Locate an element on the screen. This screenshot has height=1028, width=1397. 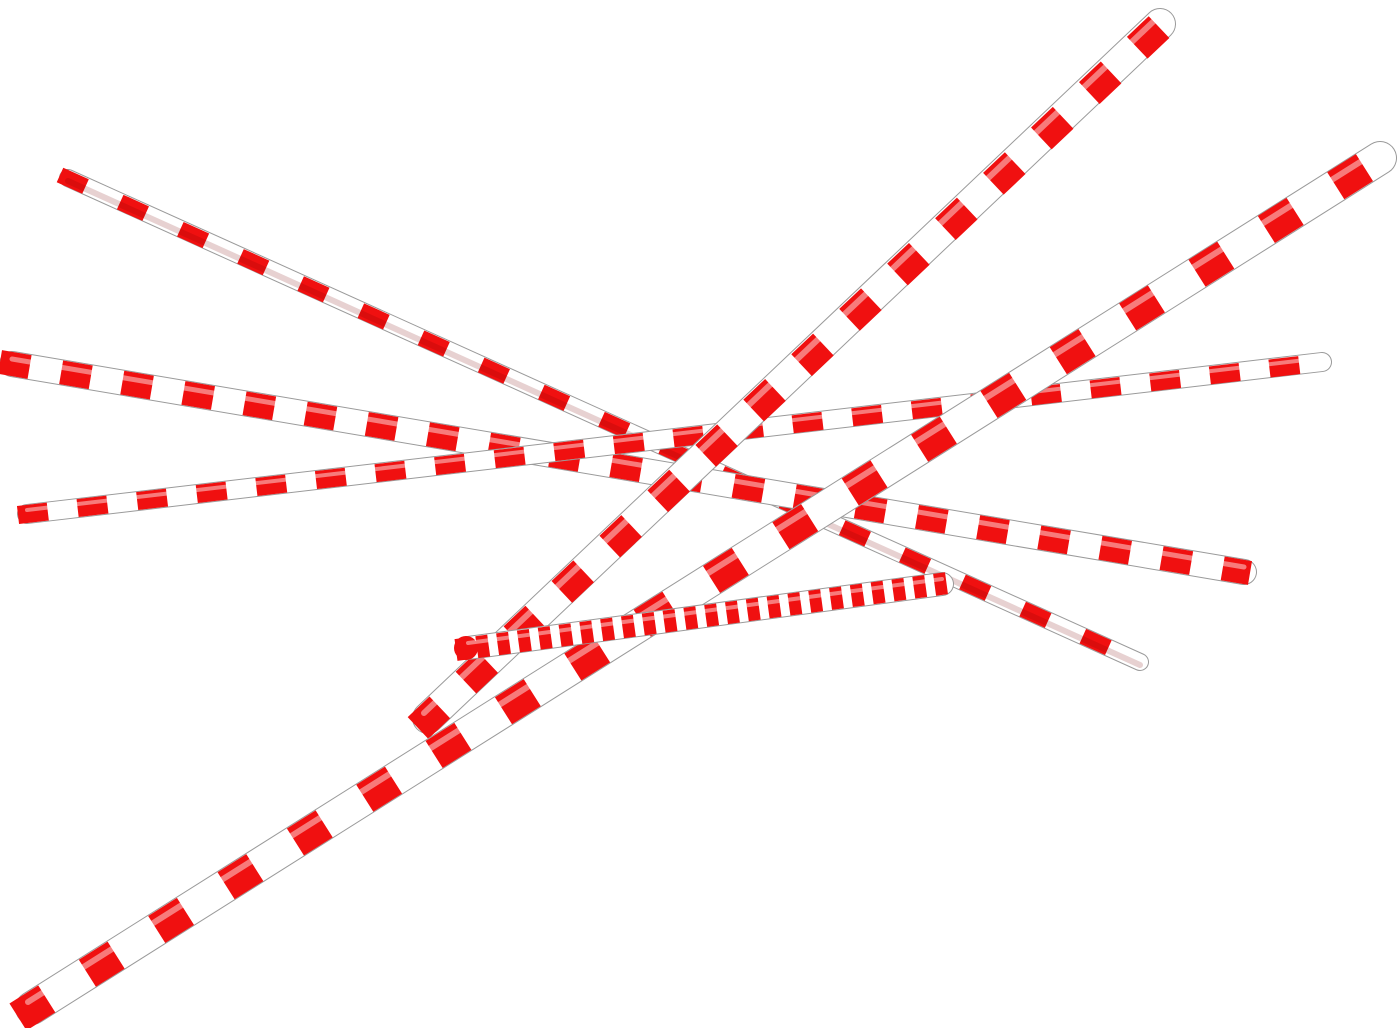
stick is located at coordinates (704, 616).